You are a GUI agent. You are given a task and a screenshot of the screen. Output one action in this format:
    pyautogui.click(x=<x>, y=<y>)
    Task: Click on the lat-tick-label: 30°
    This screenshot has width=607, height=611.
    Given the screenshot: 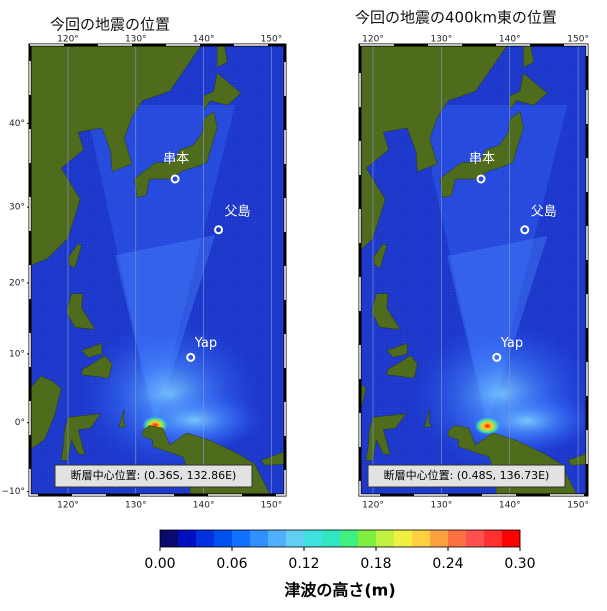 What is the action you would take?
    pyautogui.click(x=17, y=208)
    